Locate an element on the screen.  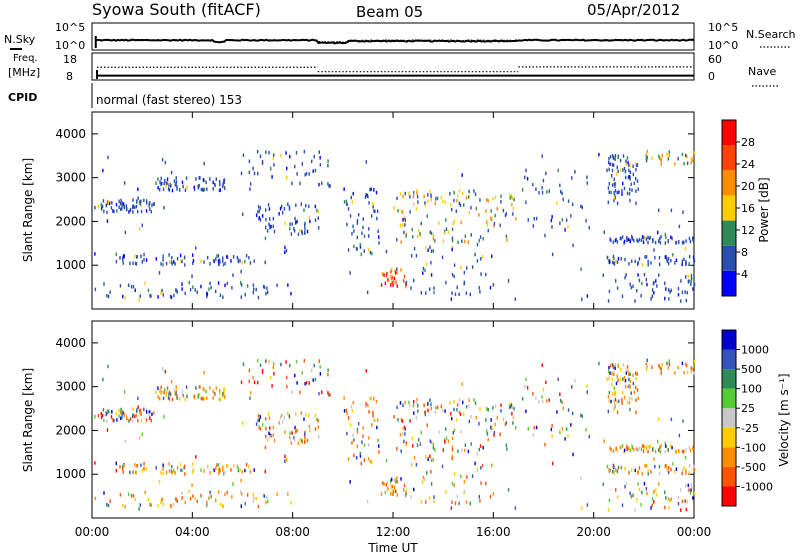
time-tick-label: 20:00 is located at coordinates (593, 532).